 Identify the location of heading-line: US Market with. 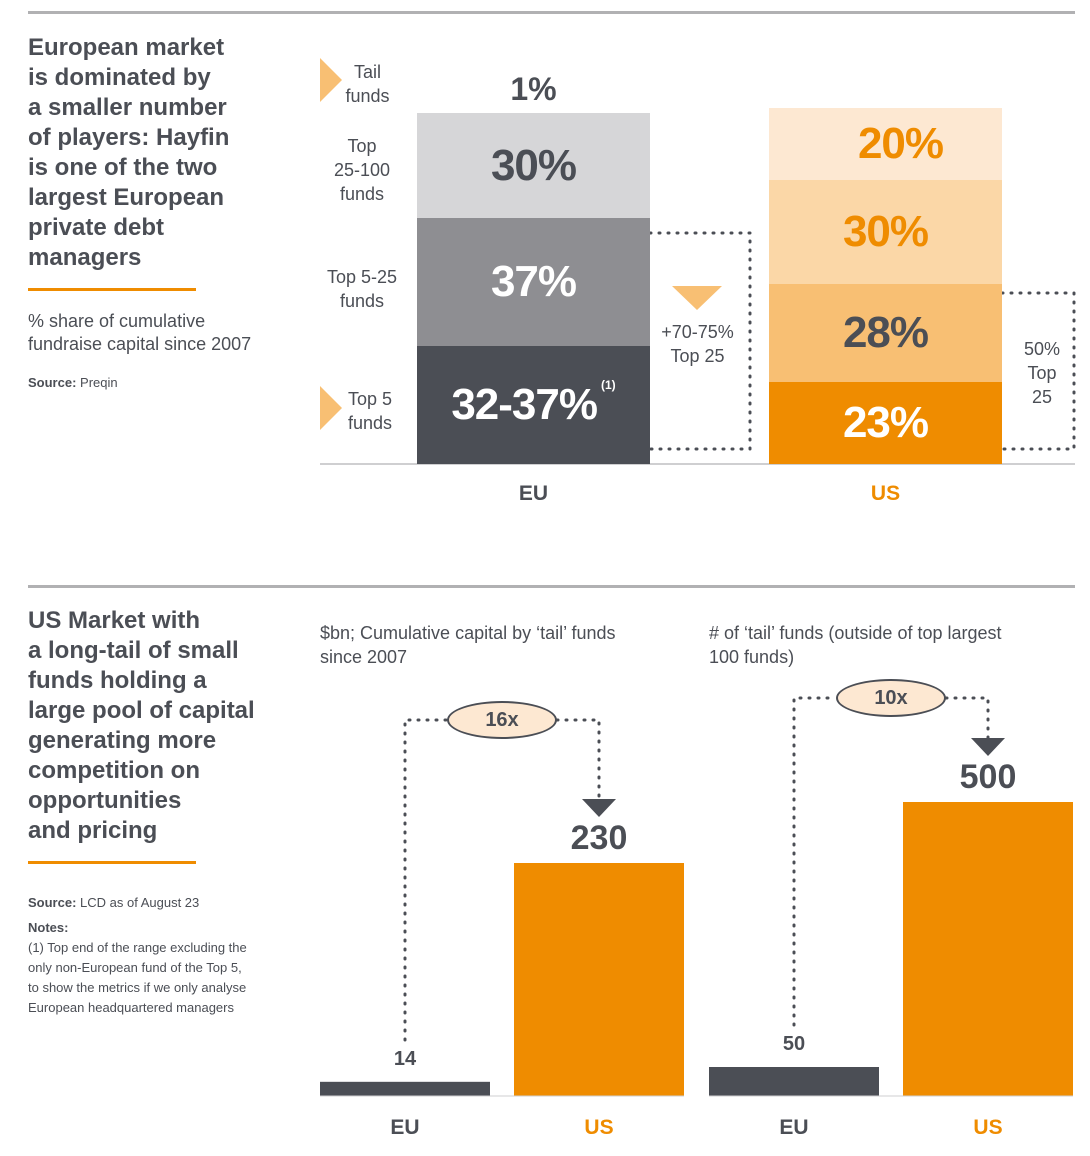
(114, 620).